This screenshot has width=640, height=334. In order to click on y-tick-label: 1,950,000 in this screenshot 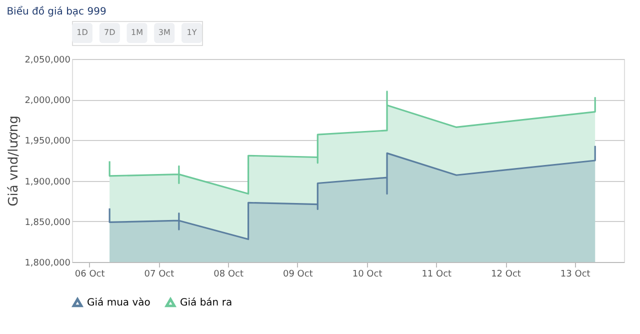, I will do `click(47, 141)`.